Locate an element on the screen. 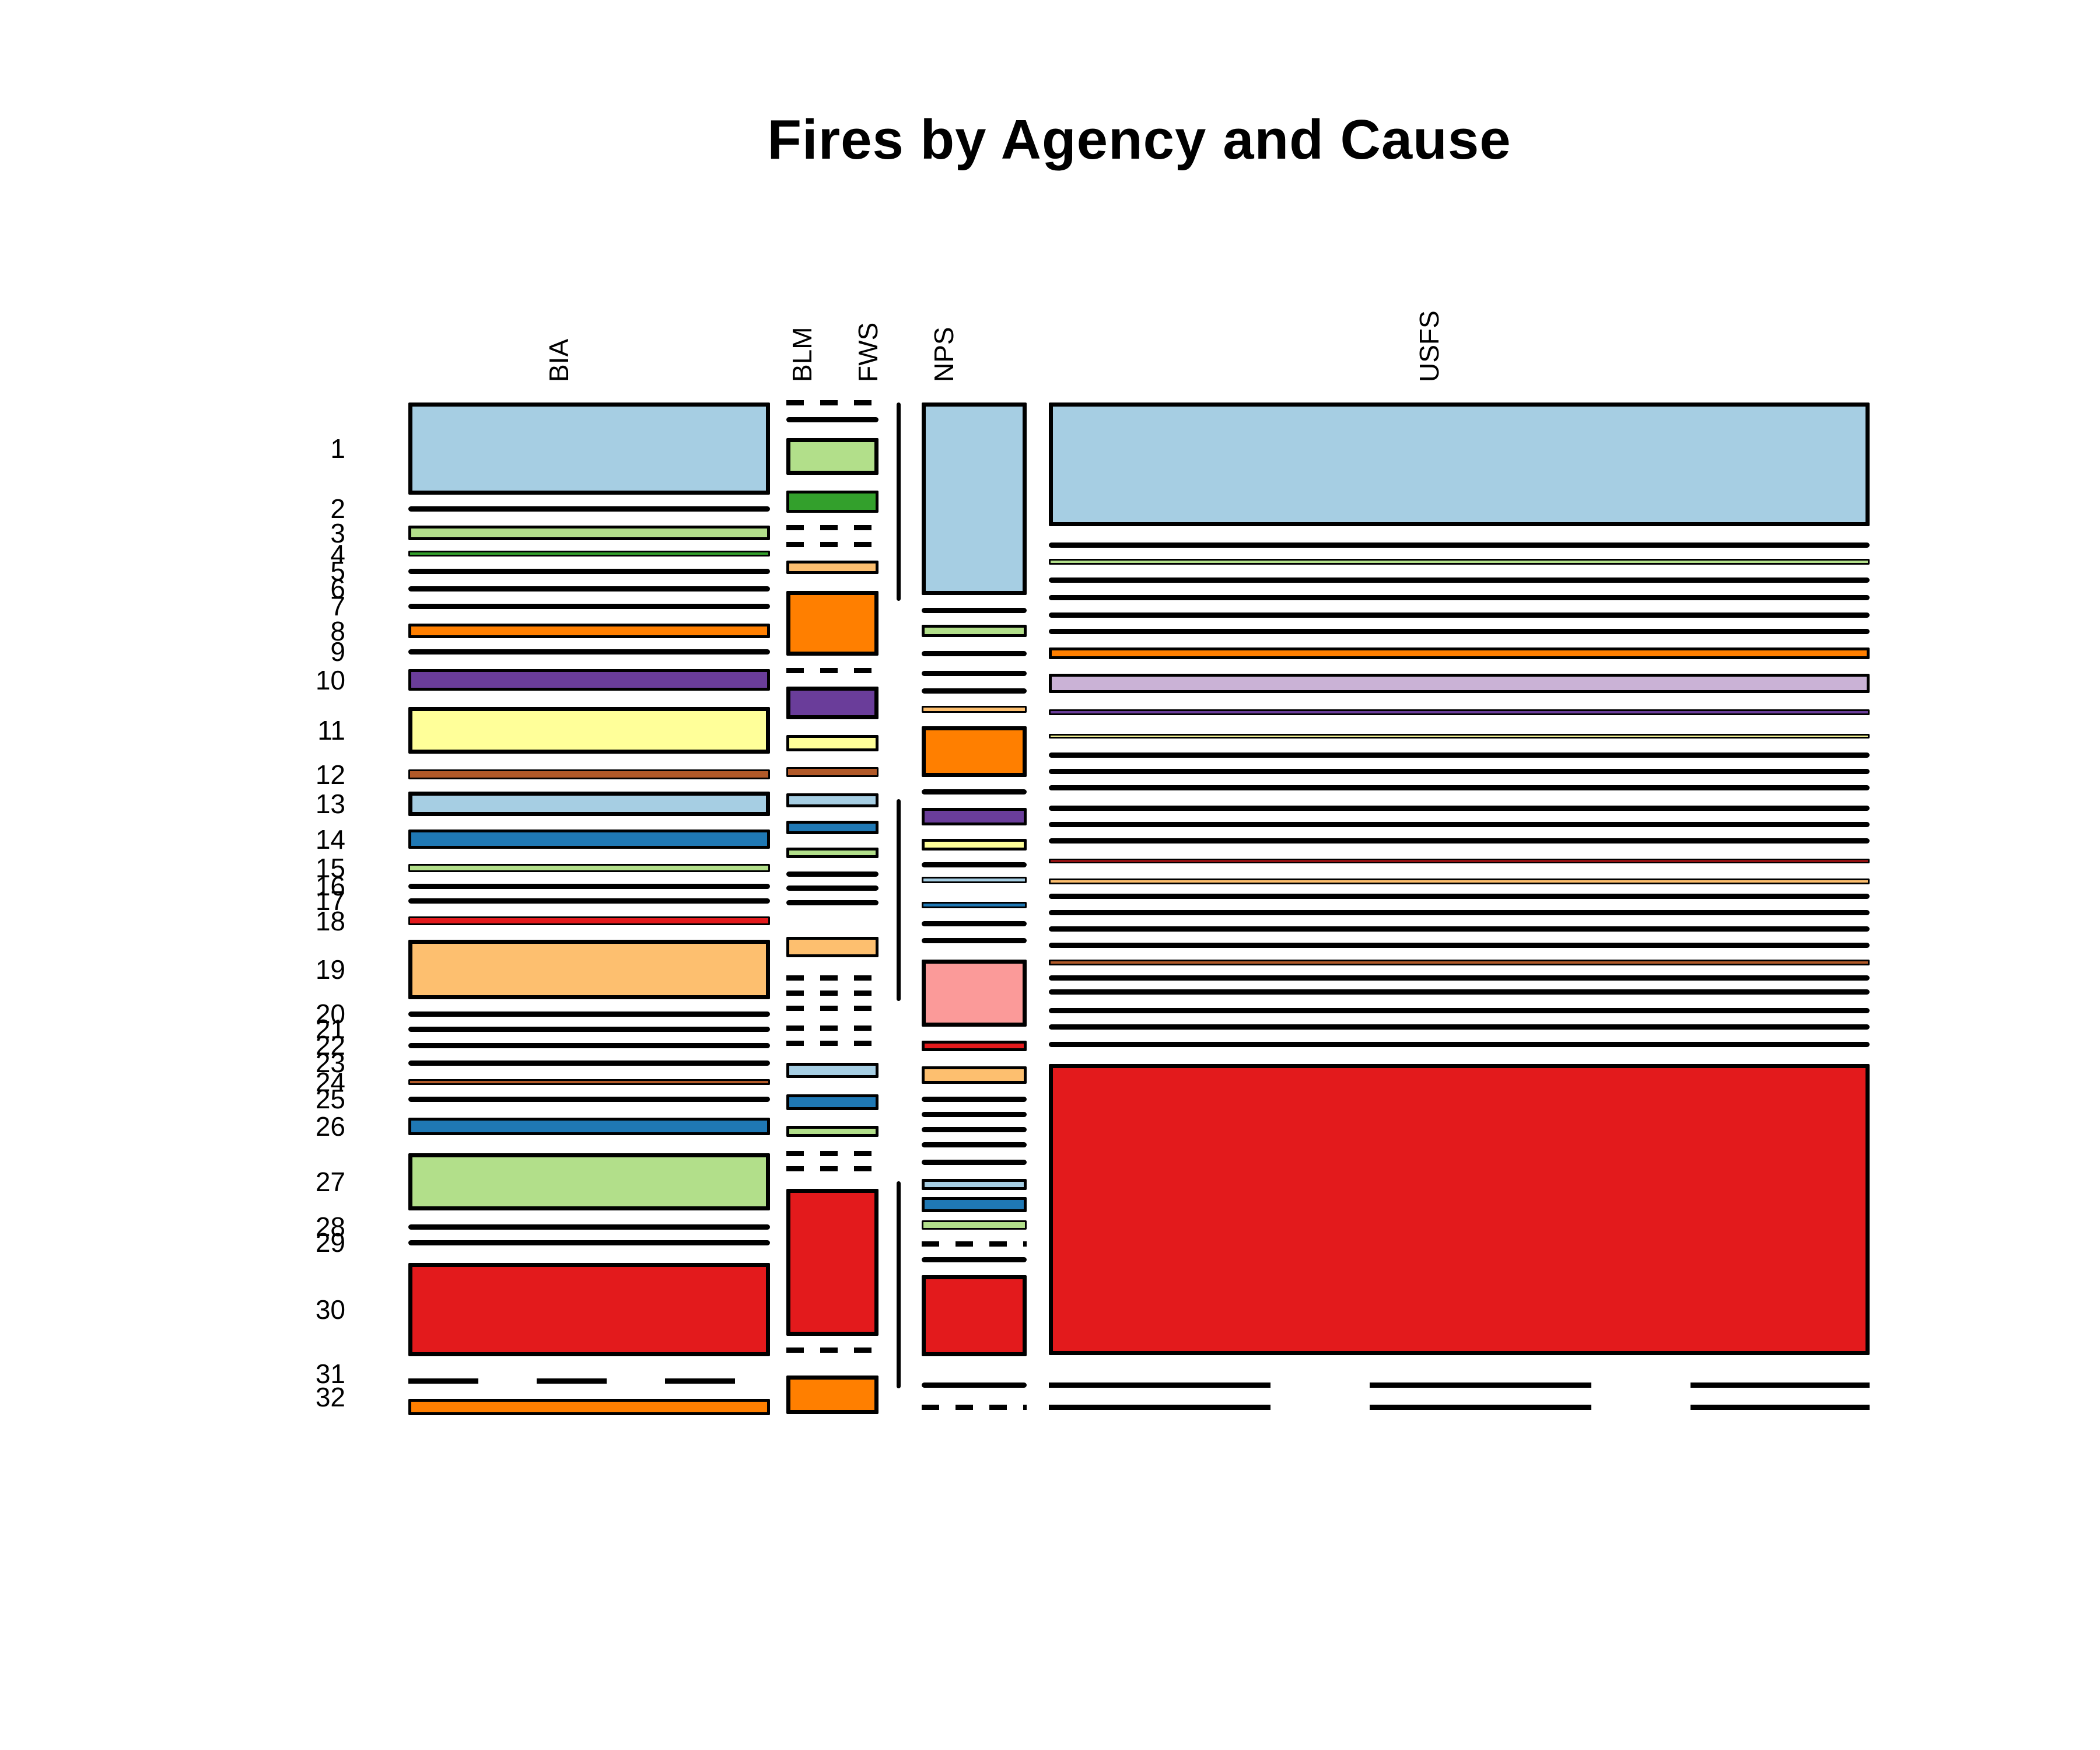 The height and width of the screenshot is (1750, 2100). row-label-10: 10 is located at coordinates (330, 680).